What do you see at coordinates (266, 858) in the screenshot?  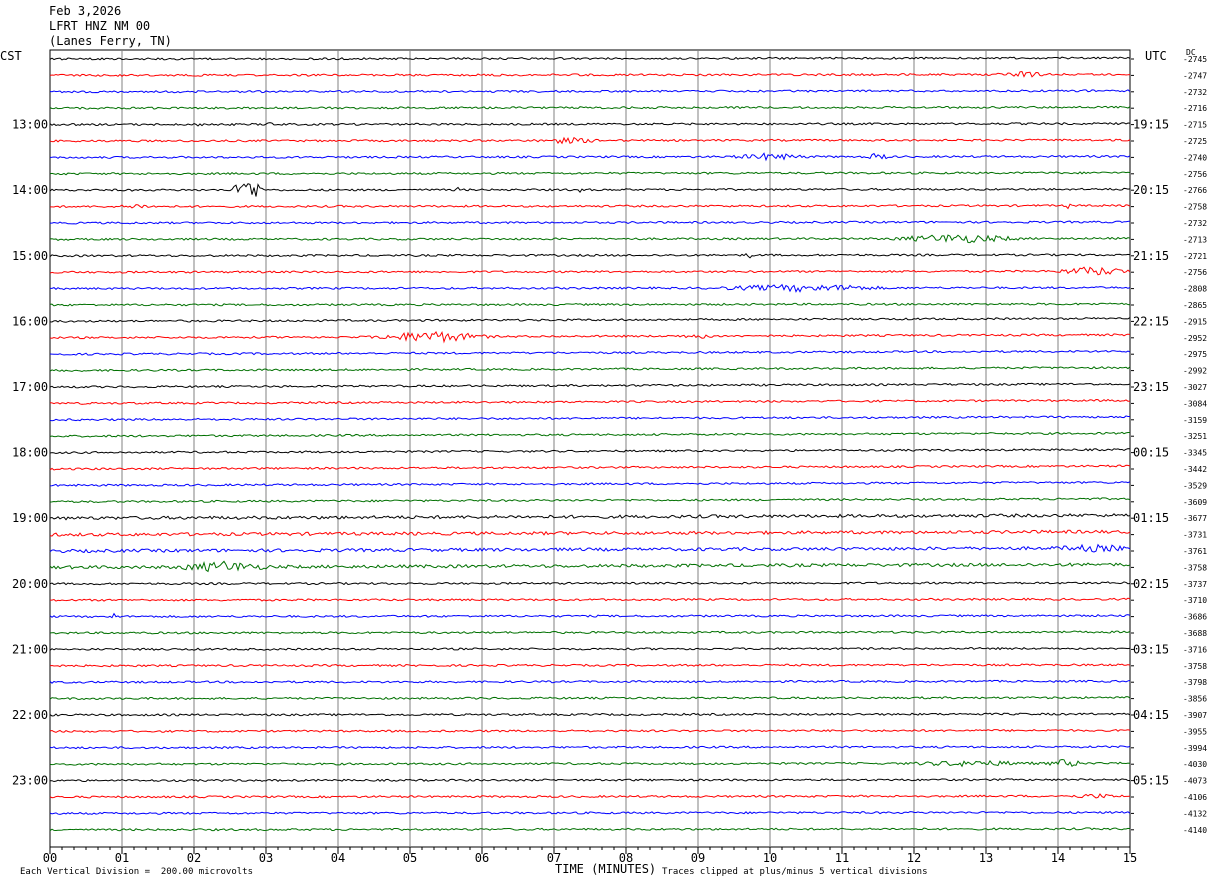 I see `x-tick-label: 03` at bounding box center [266, 858].